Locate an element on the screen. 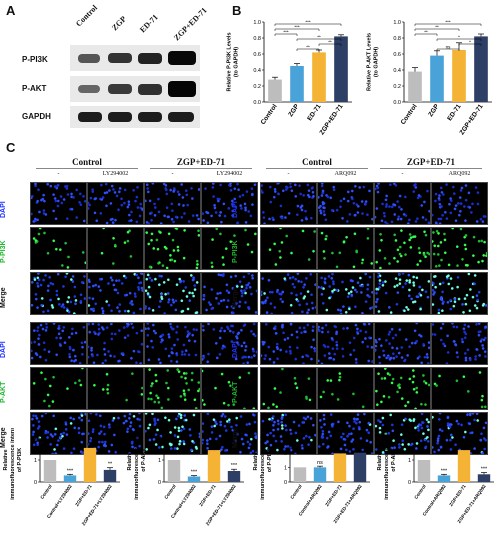 This screenshot has width=502, height=550. y-tick-label: 0.8 is located at coordinates (397, 39).